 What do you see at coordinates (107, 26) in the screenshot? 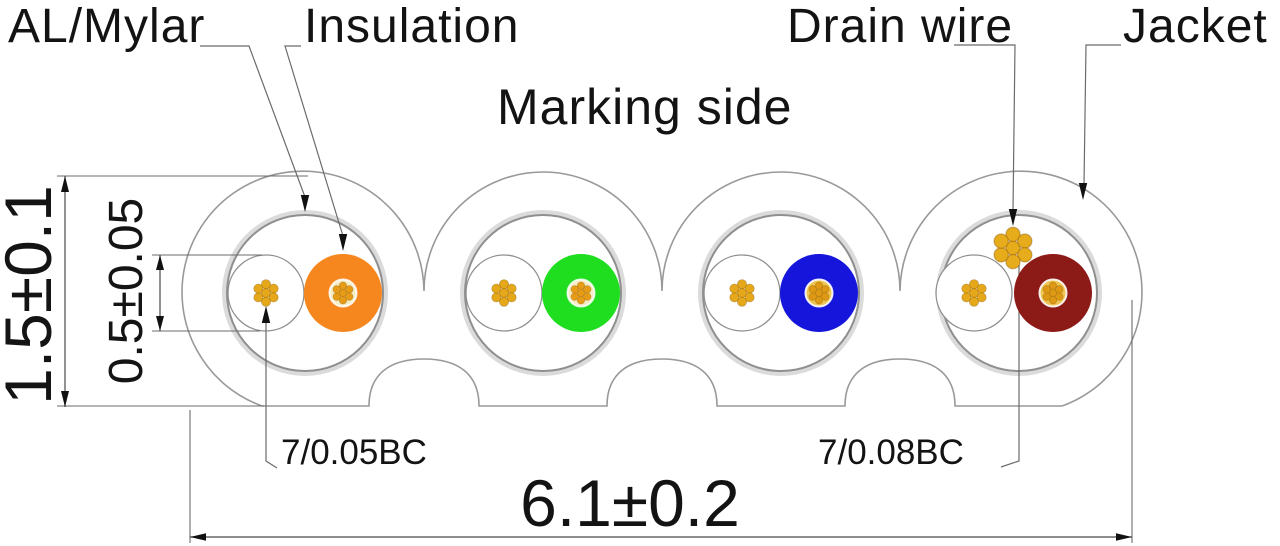
I see `label-al-mylar: AL/Mylar` at bounding box center [107, 26].